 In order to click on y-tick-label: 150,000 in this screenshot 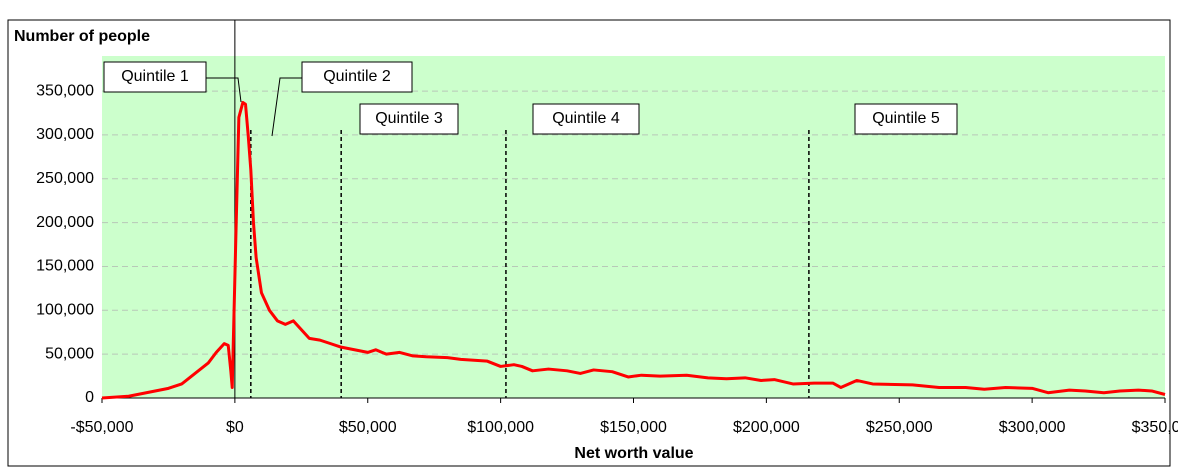, I will do `click(65, 266)`.